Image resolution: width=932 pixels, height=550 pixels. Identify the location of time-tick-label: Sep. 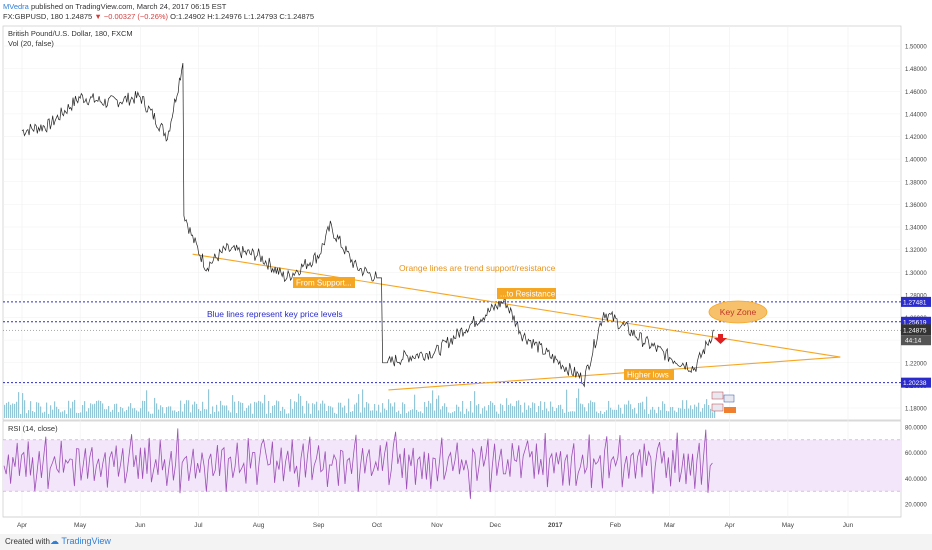
(319, 525).